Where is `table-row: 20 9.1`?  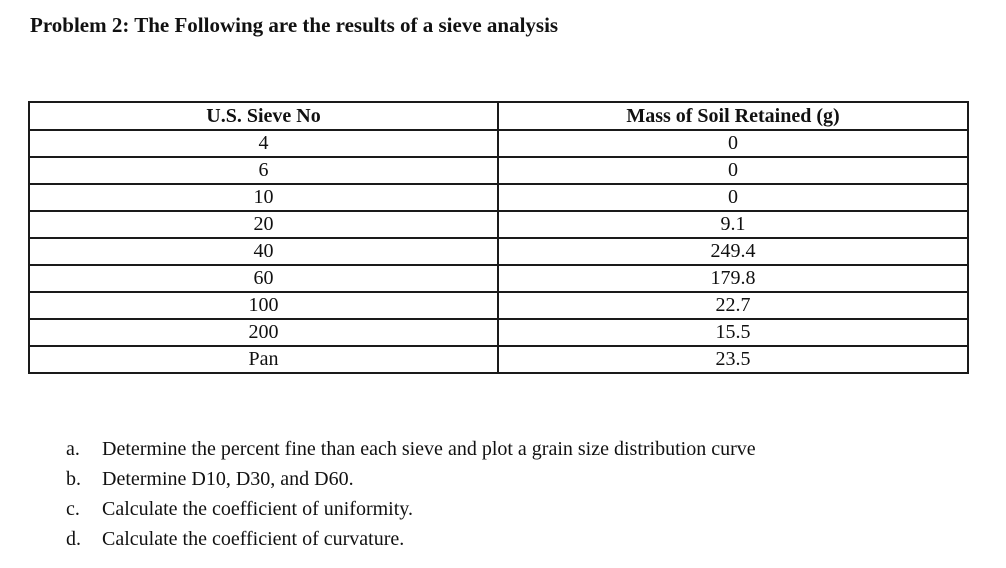 table-row: 20 9.1 is located at coordinates (498, 224).